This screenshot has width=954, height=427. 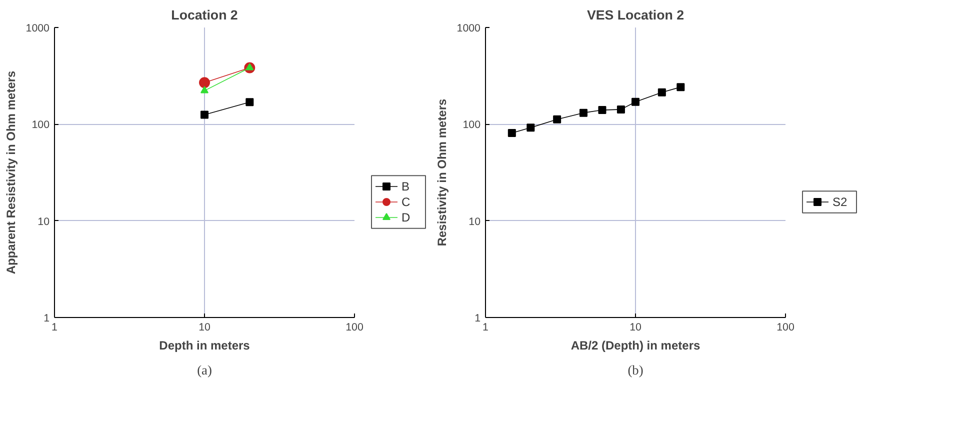 I want to click on legend-label: S2, so click(x=840, y=202).